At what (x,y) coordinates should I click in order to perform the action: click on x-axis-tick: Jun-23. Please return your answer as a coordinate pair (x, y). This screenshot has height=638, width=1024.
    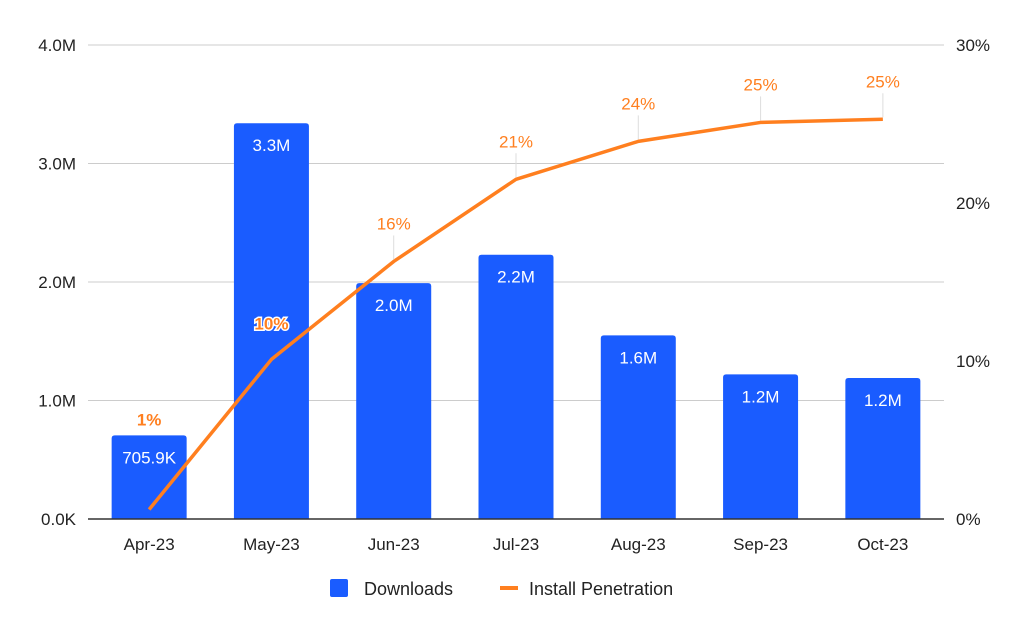
    Looking at the image, I should click on (394, 544).